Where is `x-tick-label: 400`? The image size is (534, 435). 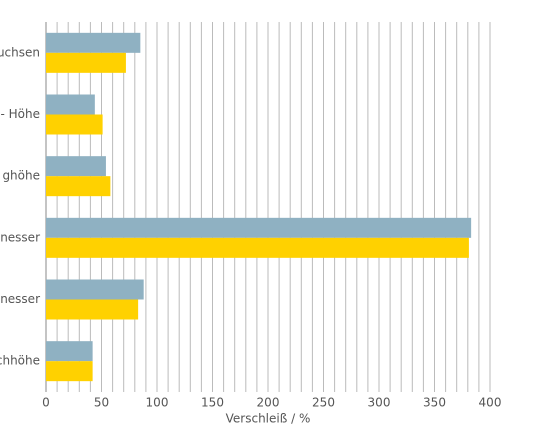
x-tick-label: 400 is located at coordinates (490, 403).